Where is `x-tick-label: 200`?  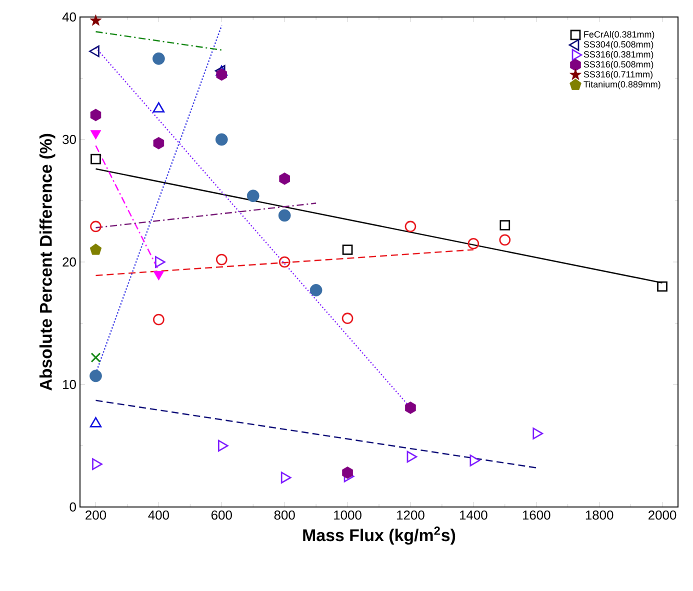
x-tick-label: 200 is located at coordinates (96, 515).